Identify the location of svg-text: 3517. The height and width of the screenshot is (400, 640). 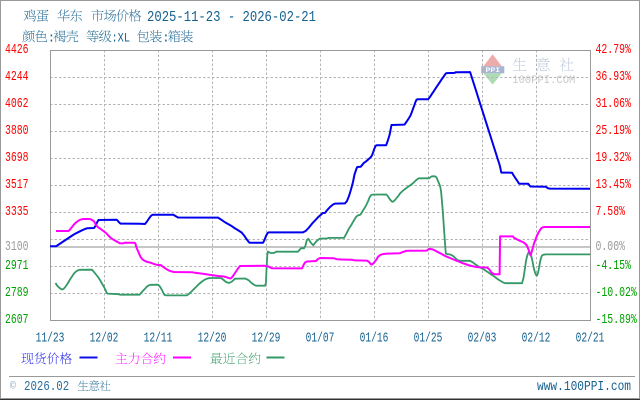
(17, 185).